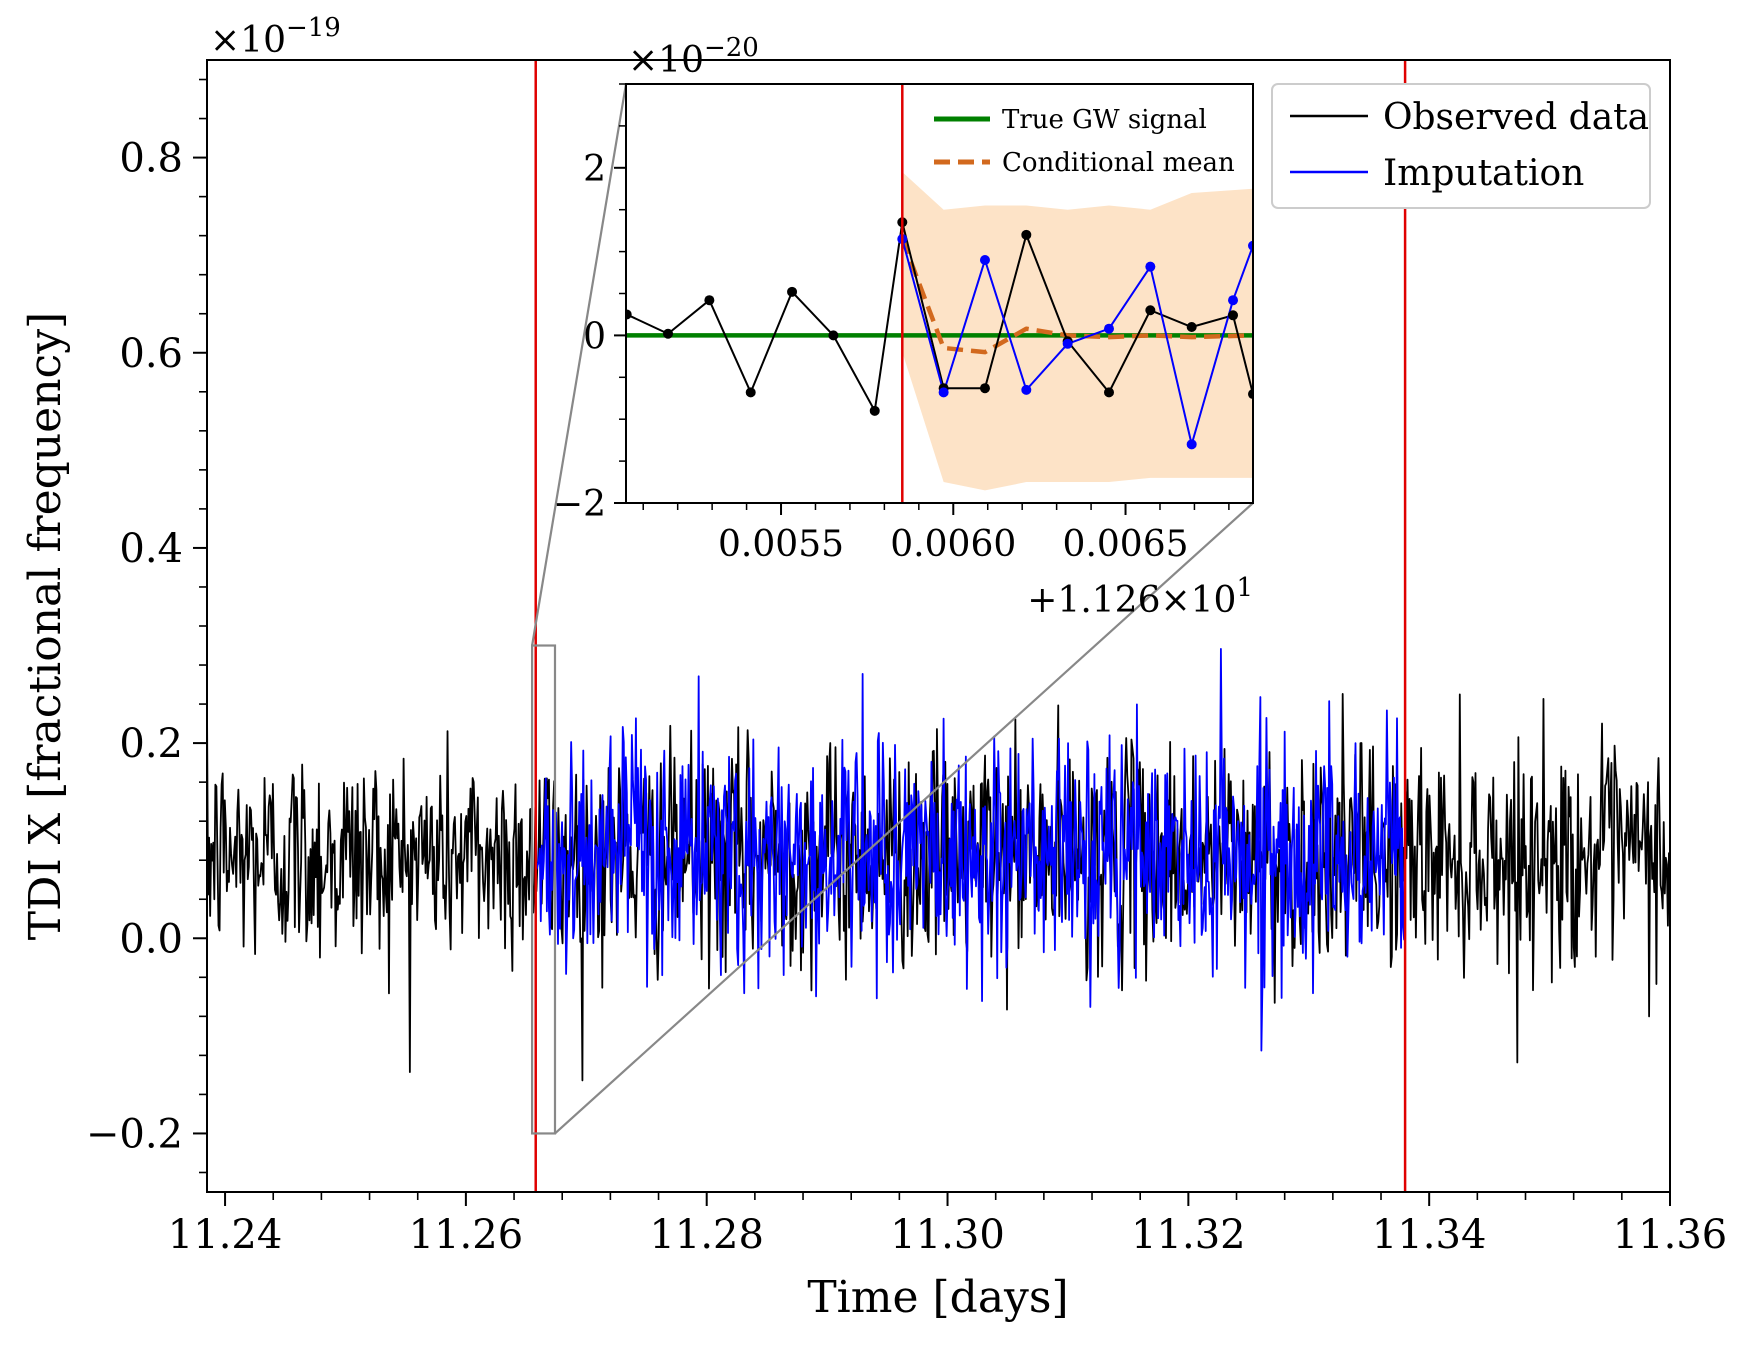 The height and width of the screenshot is (1350, 1737). Describe the element at coordinates (1084, 141) in the screenshot. I see `inset-legend: True GW signal Conditional mean` at that location.